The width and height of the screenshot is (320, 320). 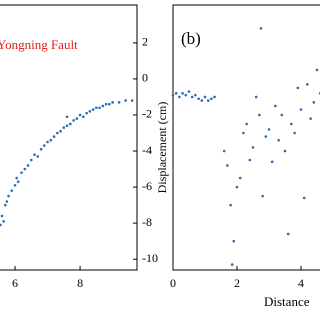 What do you see at coordinates (15, 283) in the screenshot?
I see `x-tick-label: 6` at bounding box center [15, 283].